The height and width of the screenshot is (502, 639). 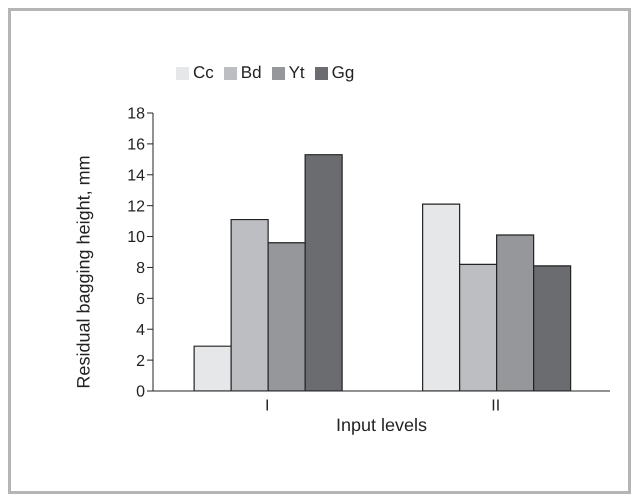 What do you see at coordinates (141, 330) in the screenshot?
I see `y-tick-label: 4` at bounding box center [141, 330].